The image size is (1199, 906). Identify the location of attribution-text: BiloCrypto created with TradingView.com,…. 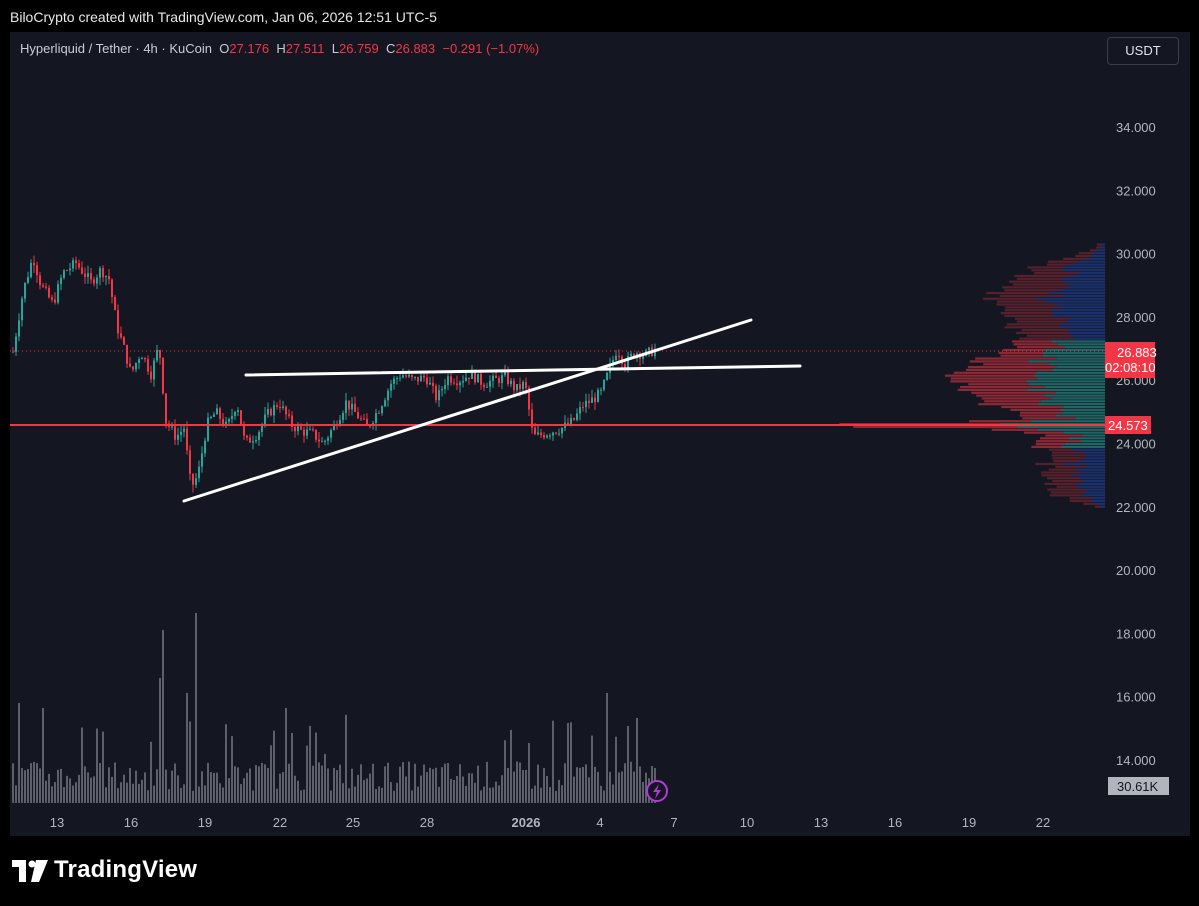
(223, 17).